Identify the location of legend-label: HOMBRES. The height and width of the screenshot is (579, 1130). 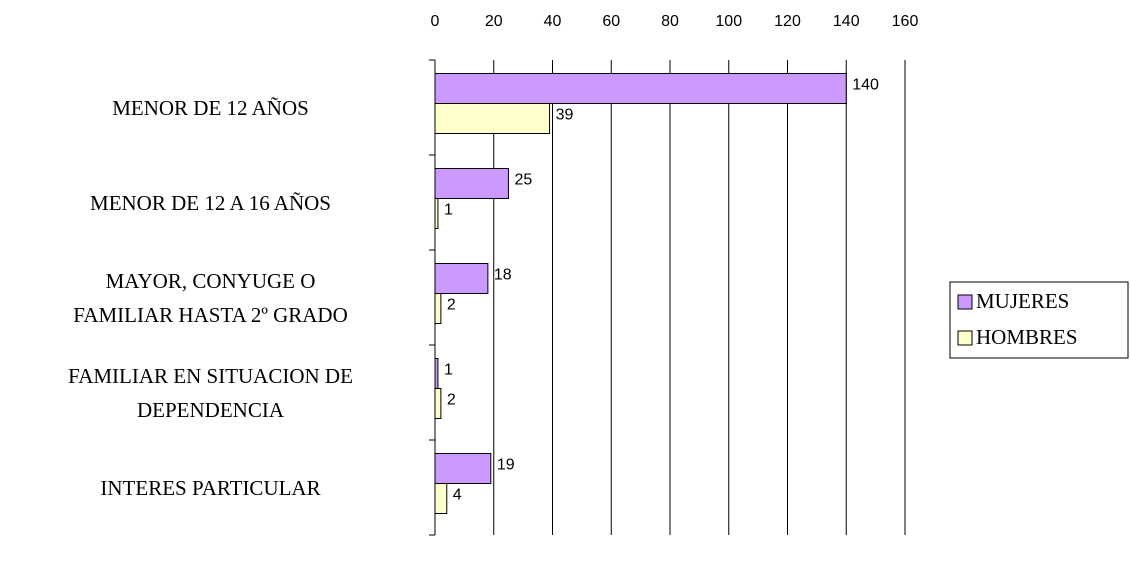
(1027, 337).